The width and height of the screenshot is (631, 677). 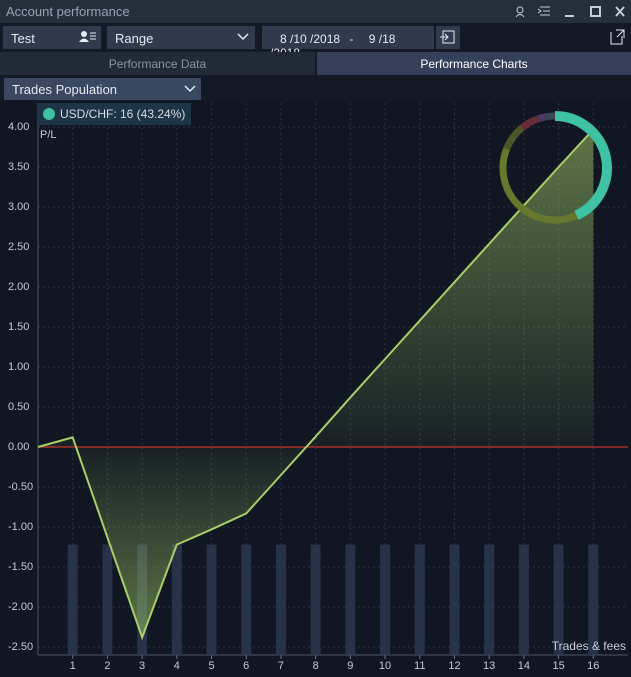 I want to click on y-tick-label: 1.50, so click(x=18, y=327).